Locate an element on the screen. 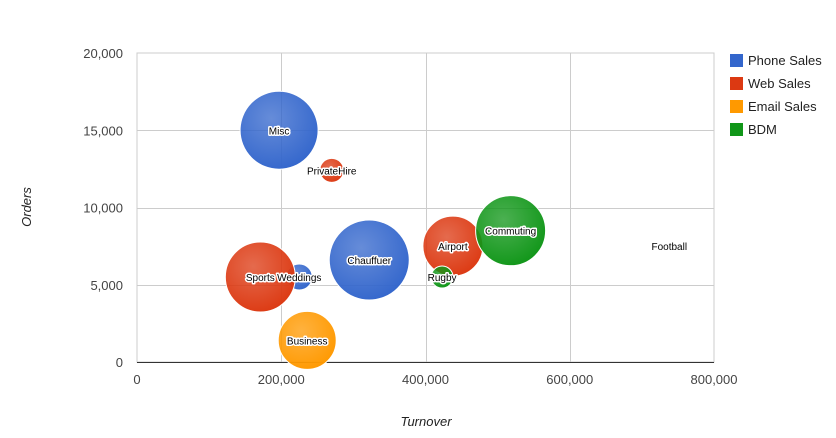 The image size is (836, 438). x-axis-title: Turnover is located at coordinates (426, 421).